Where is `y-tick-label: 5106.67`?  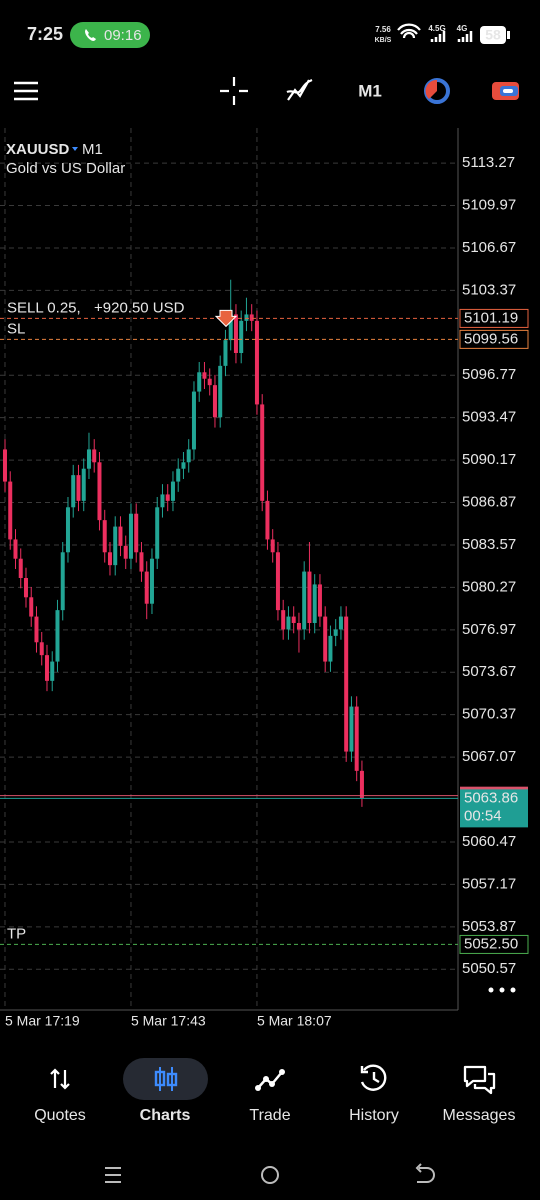
y-tick-label: 5106.67 is located at coordinates (489, 247).